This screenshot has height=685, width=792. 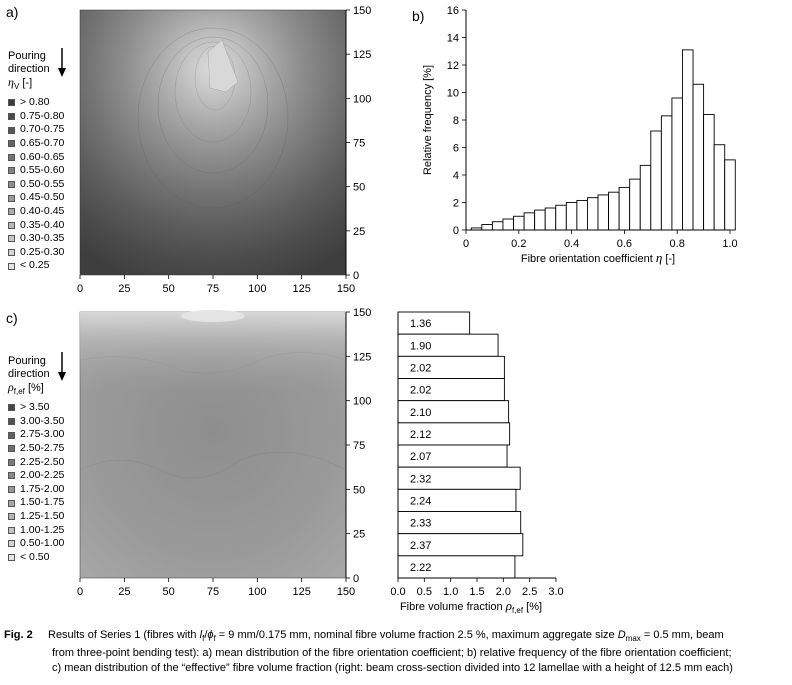 I want to click on legend-label: 0.60-0.65, so click(x=42, y=156).